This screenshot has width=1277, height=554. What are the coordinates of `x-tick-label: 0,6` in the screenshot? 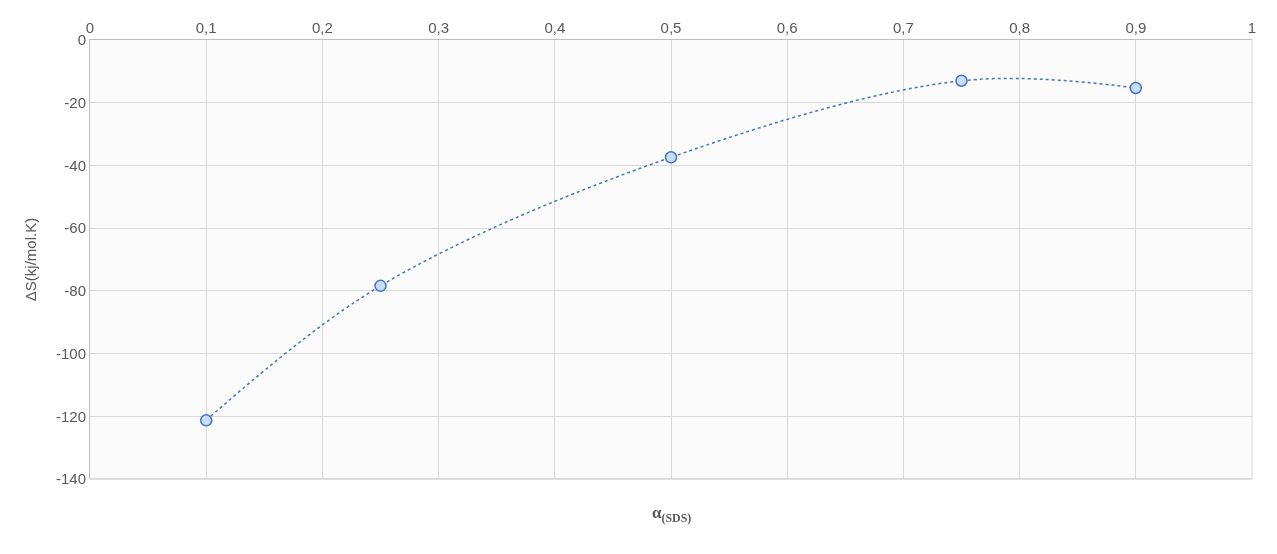 It's located at (787, 27).